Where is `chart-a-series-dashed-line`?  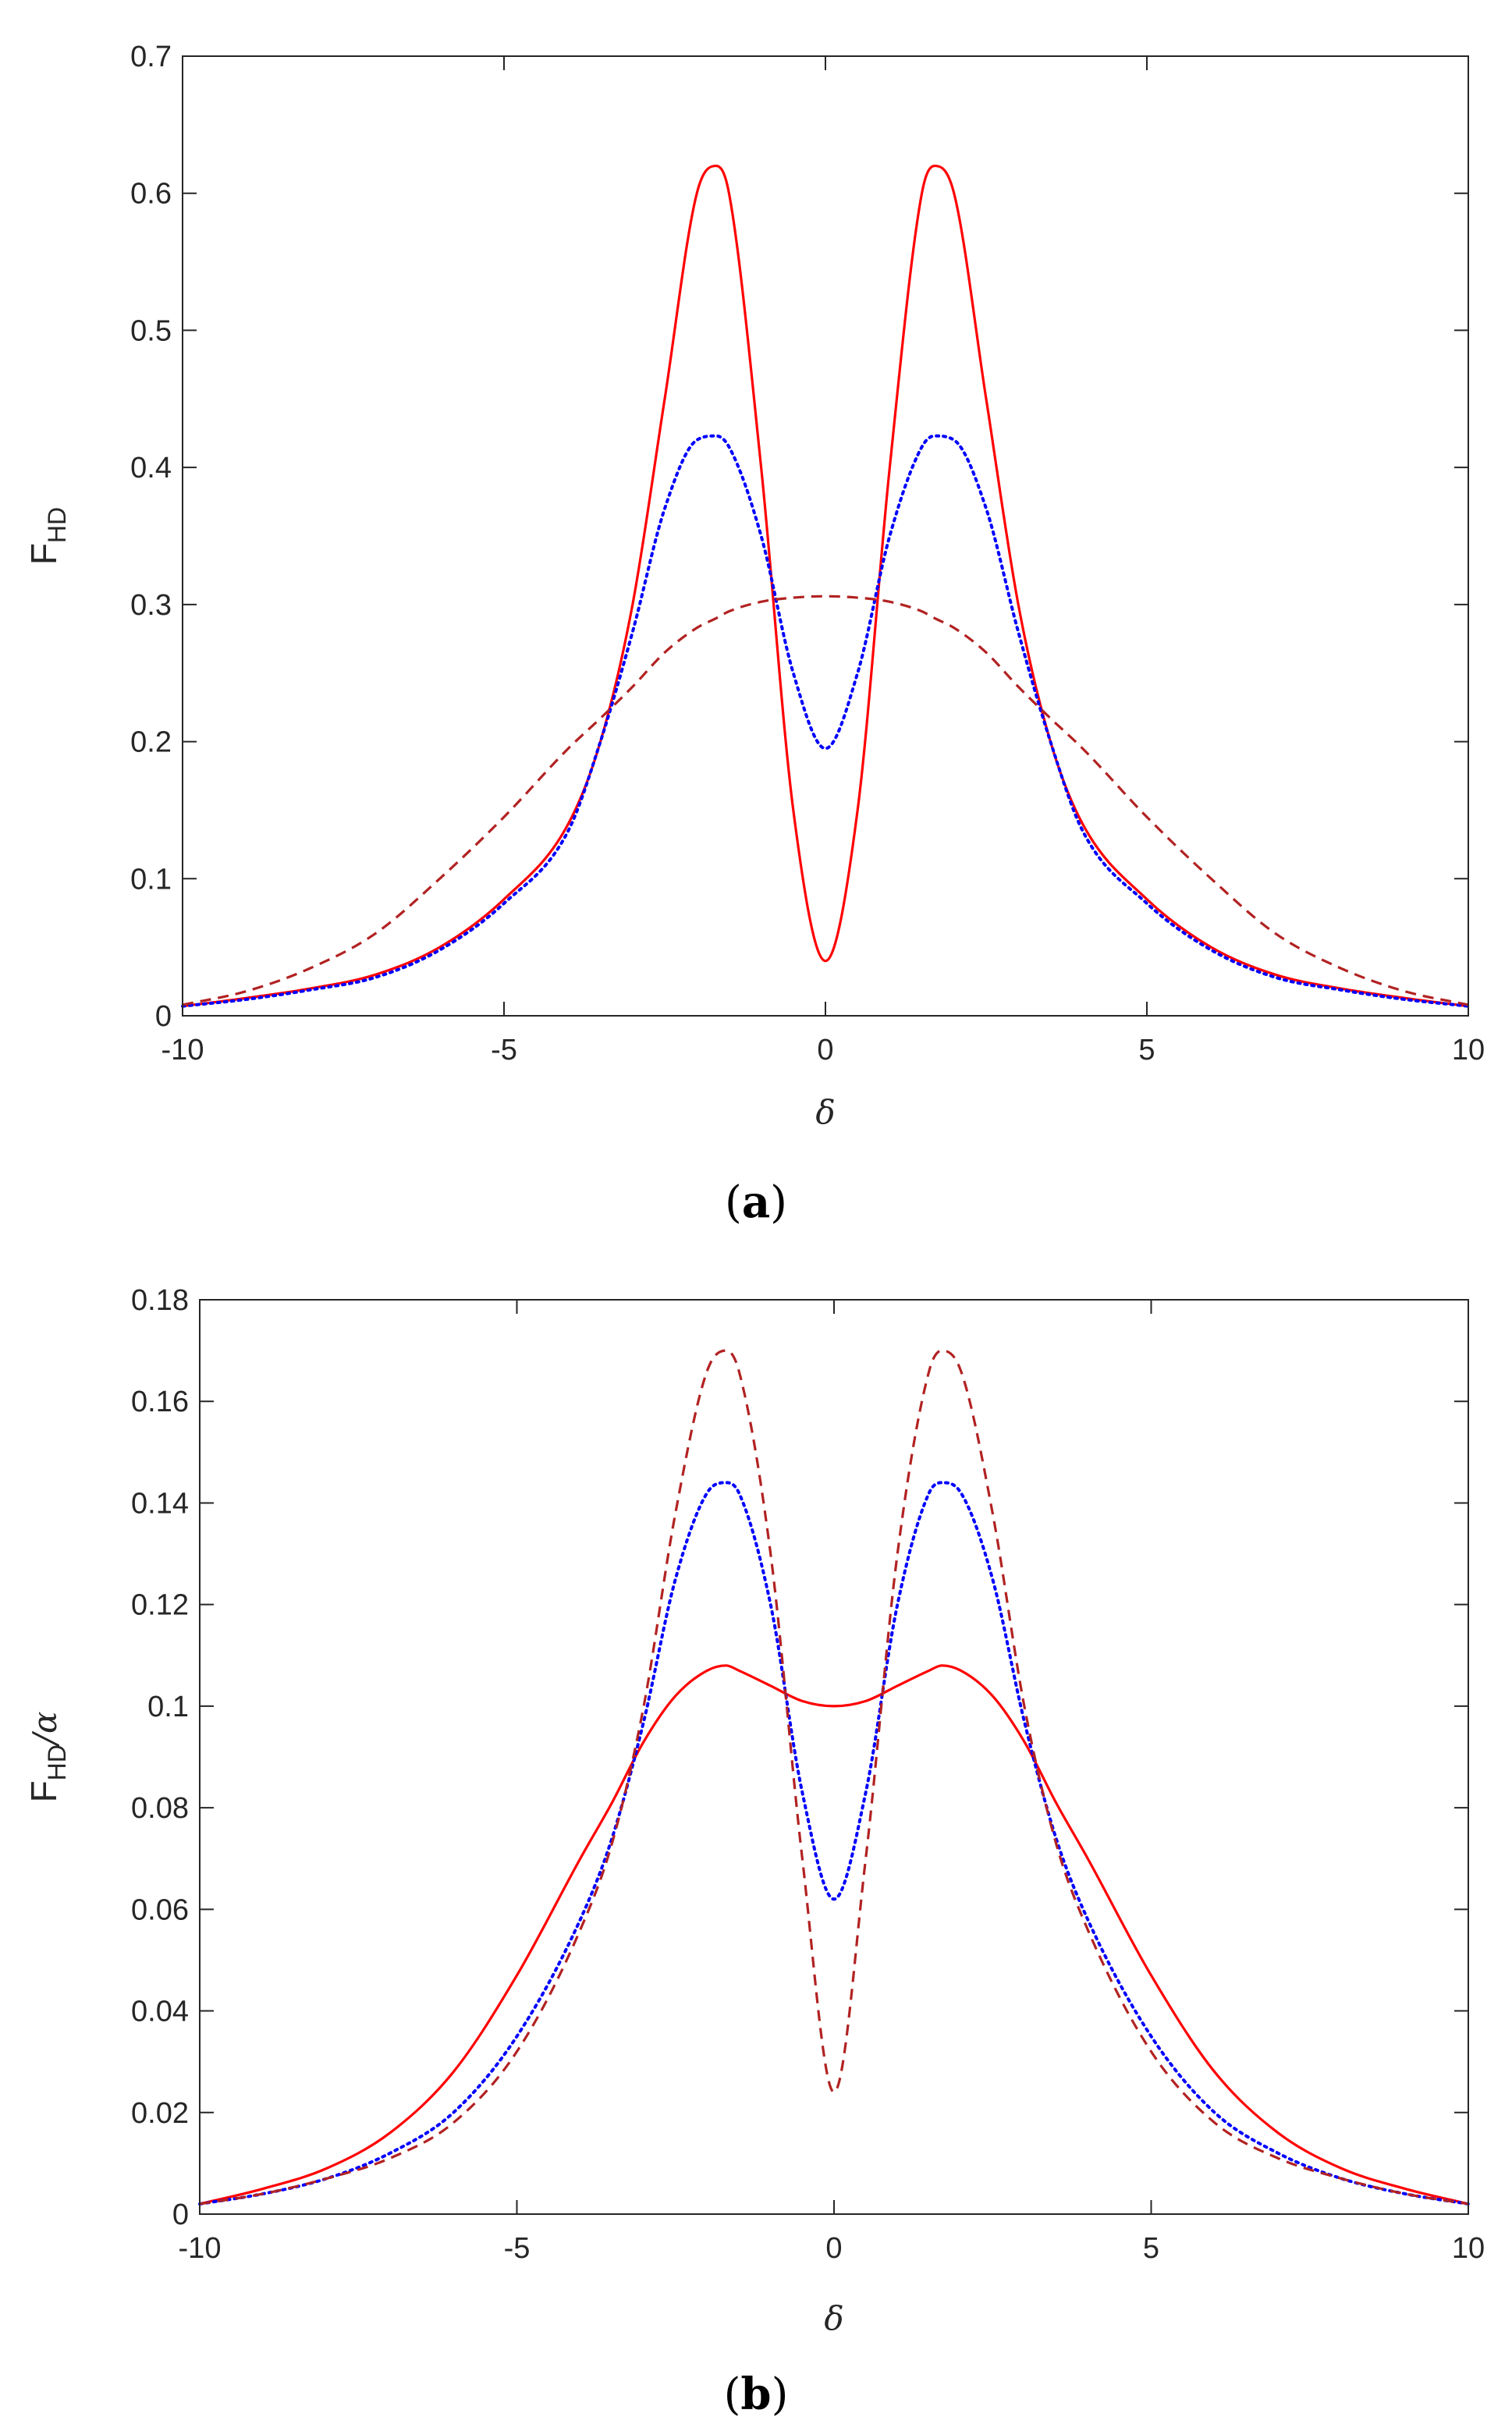
chart-a-series-dashed-line is located at coordinates (826, 800).